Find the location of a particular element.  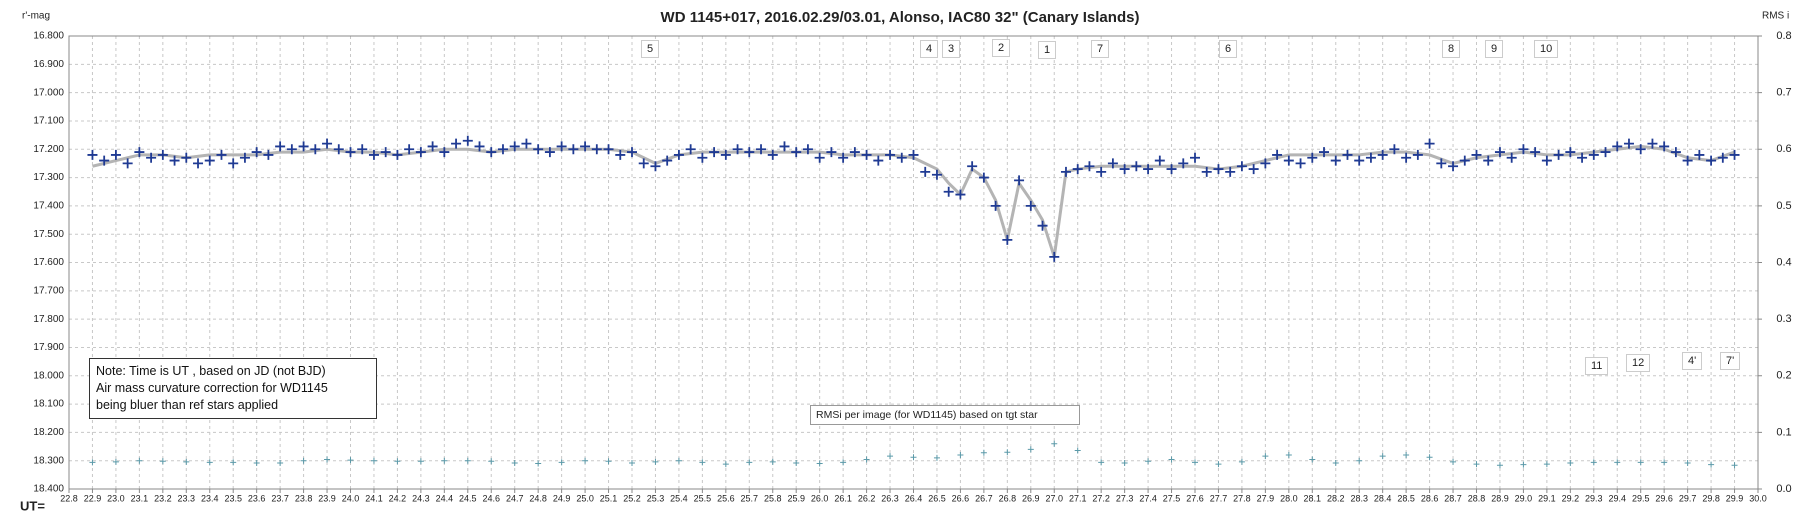

y-tick-label: 17.200 is located at coordinates (48, 149).